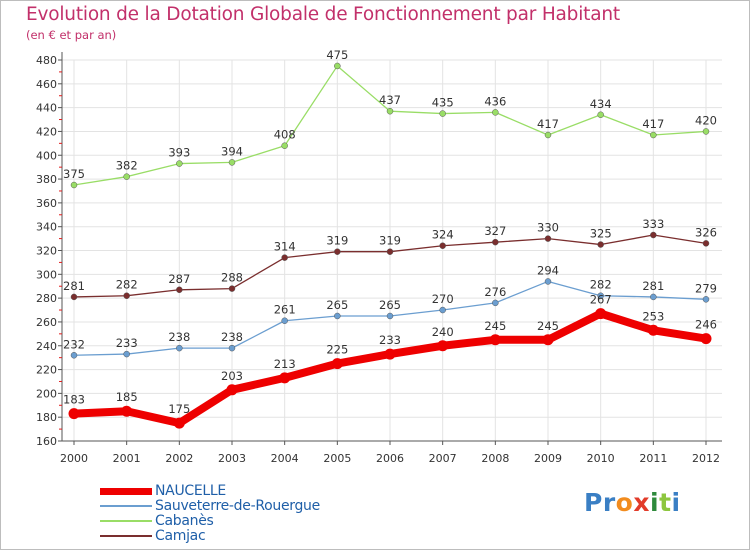 The image size is (750, 550). What do you see at coordinates (548, 238) in the screenshot?
I see `point-camjac-2009` at bounding box center [548, 238].